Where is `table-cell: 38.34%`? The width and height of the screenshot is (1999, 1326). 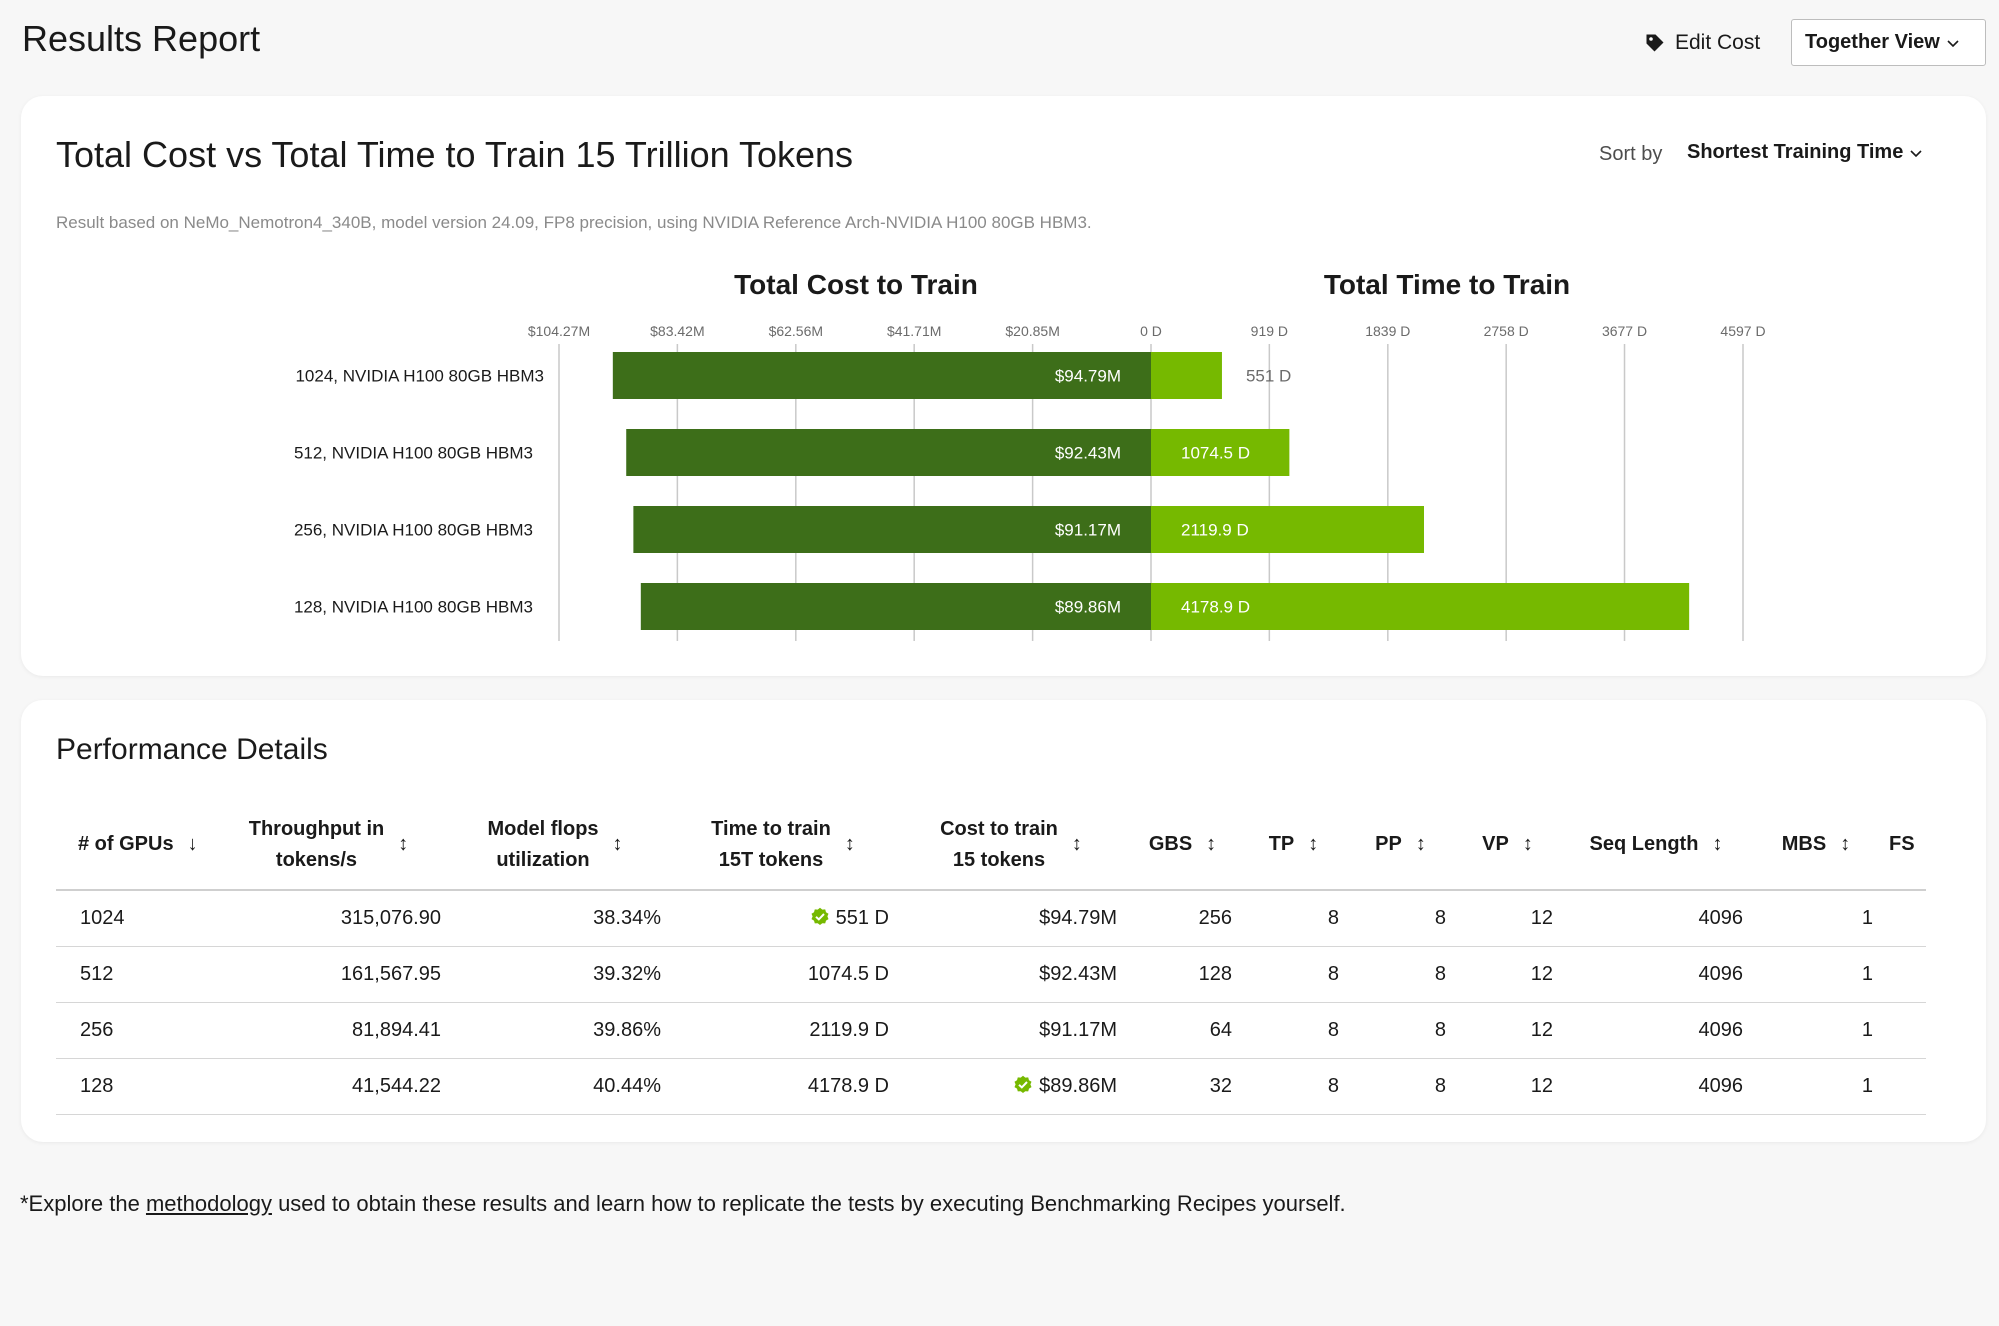 table-cell: 38.34% is located at coordinates (555, 918).